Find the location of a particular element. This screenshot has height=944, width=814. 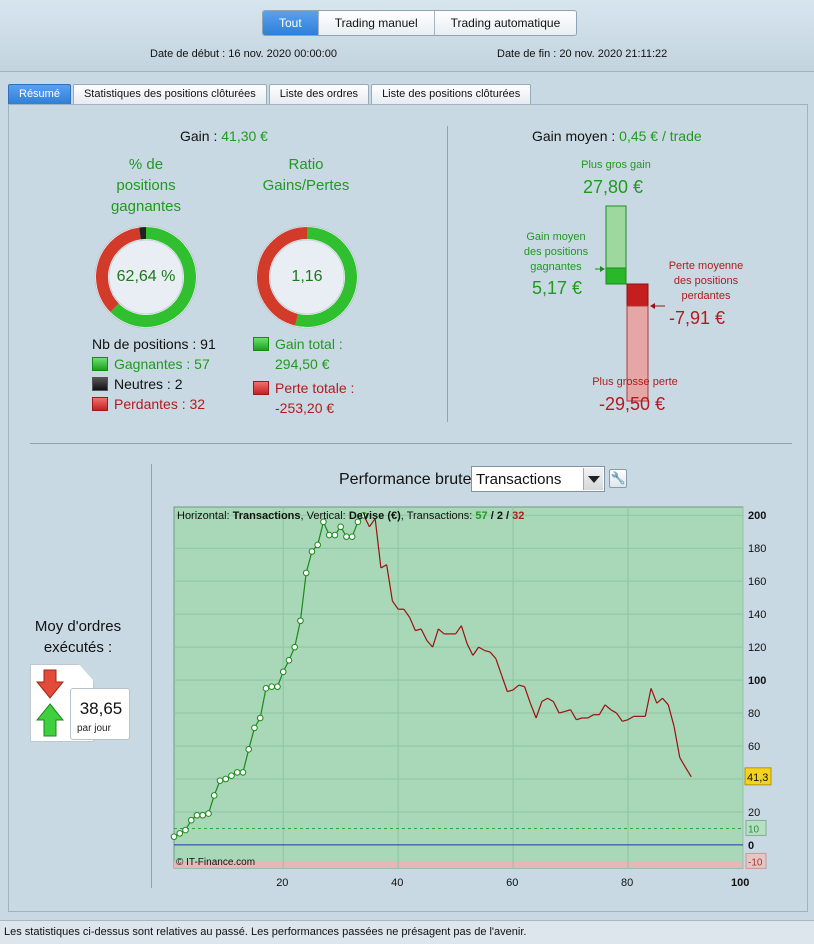

tab-resume: Résumé is located at coordinates (39, 94).